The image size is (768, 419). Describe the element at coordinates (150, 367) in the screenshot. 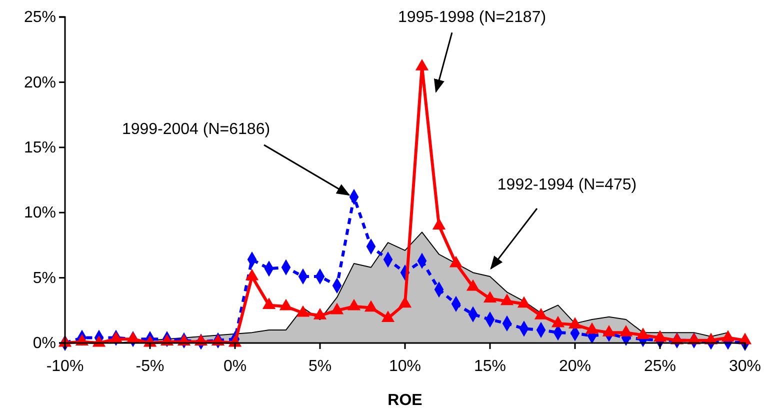

I see `x-tick-label: -5%` at that location.